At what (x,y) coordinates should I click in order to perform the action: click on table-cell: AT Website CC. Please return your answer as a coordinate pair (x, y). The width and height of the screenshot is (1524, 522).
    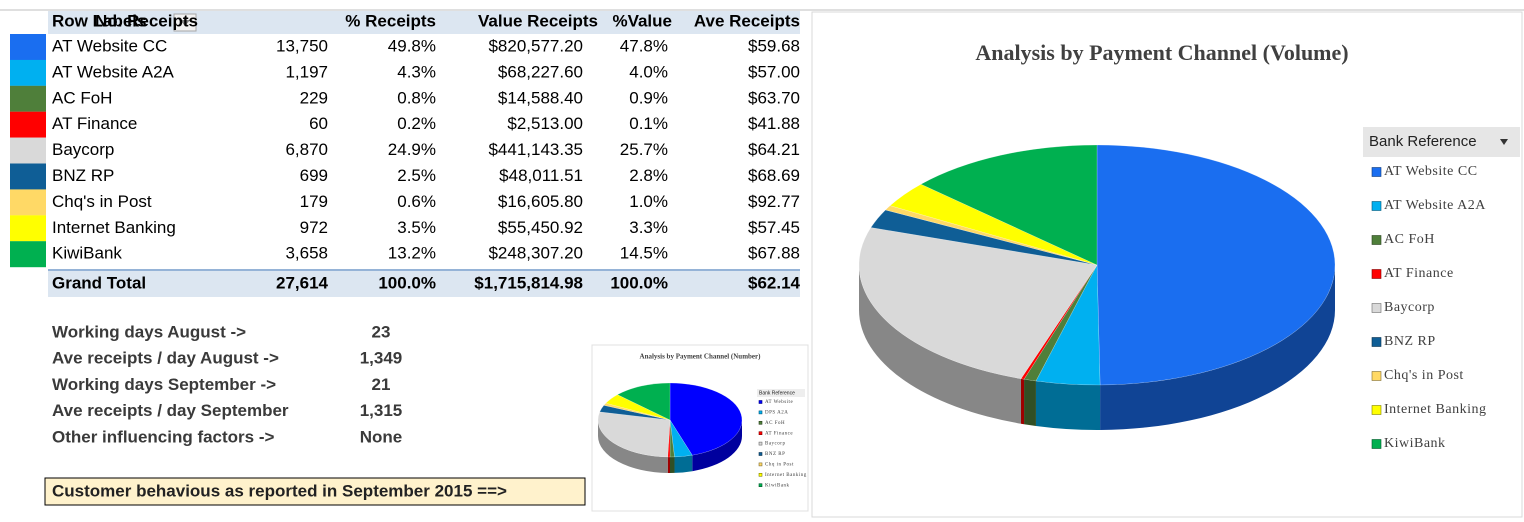
    Looking at the image, I should click on (109, 45).